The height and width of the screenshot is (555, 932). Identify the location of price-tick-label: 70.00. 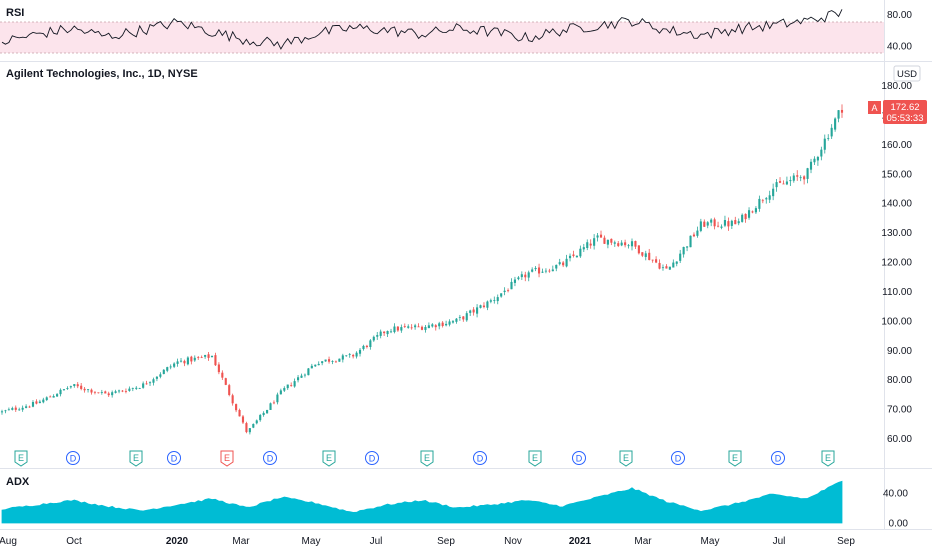
(899, 410).